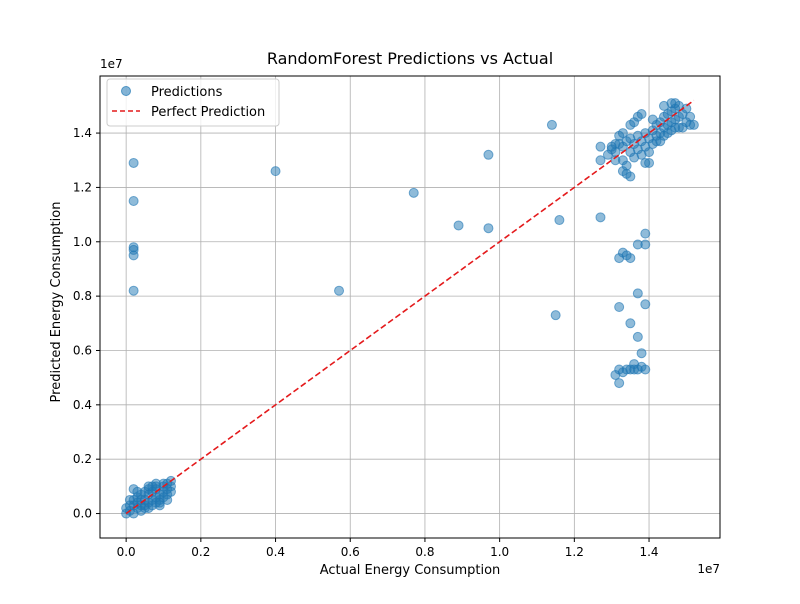  What do you see at coordinates (82, 242) in the screenshot?
I see `y-tick-label: 1.0` at bounding box center [82, 242].